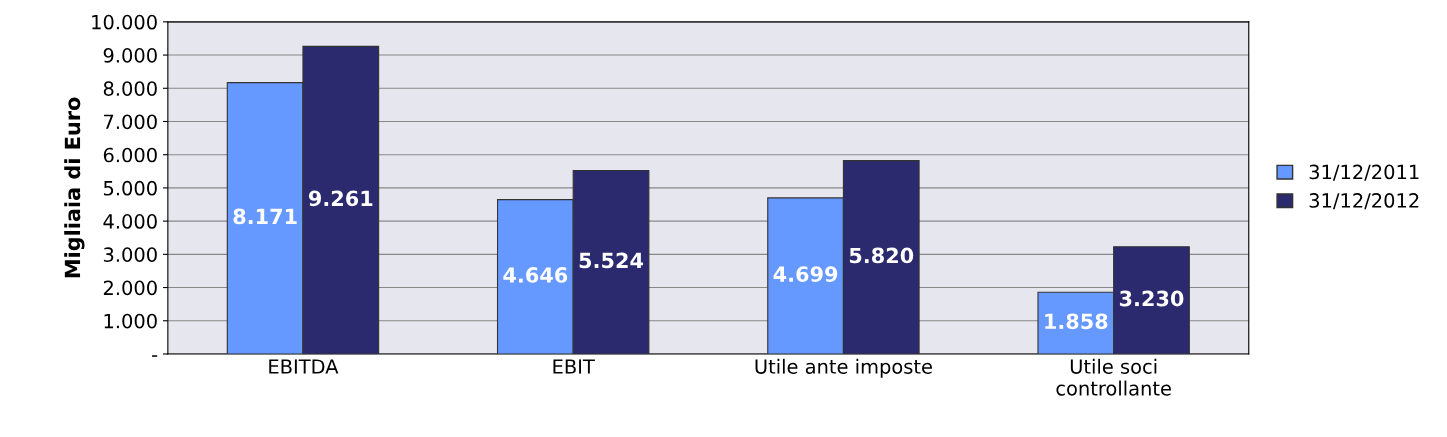  Describe the element at coordinates (535, 275) in the screenshot. I see `data-label: 4.646` at that location.